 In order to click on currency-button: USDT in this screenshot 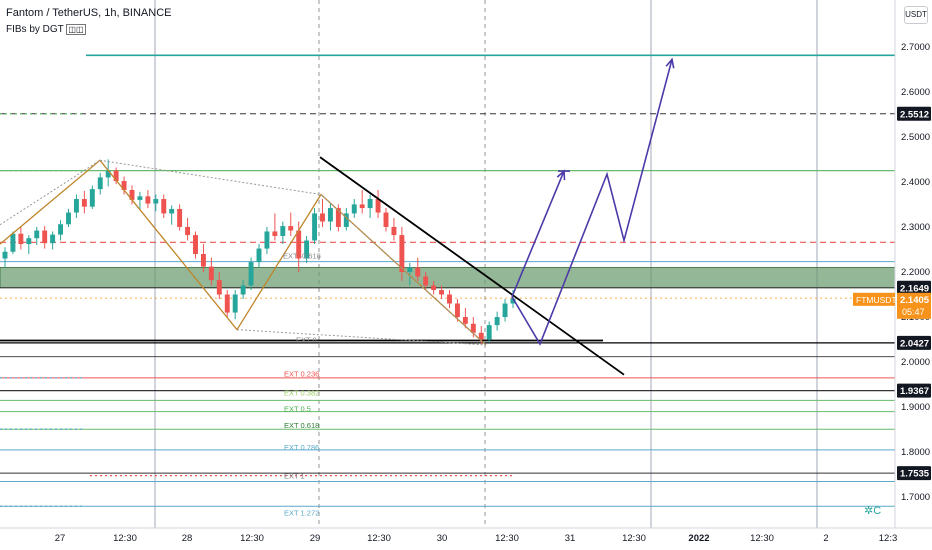, I will do `click(916, 15)`.